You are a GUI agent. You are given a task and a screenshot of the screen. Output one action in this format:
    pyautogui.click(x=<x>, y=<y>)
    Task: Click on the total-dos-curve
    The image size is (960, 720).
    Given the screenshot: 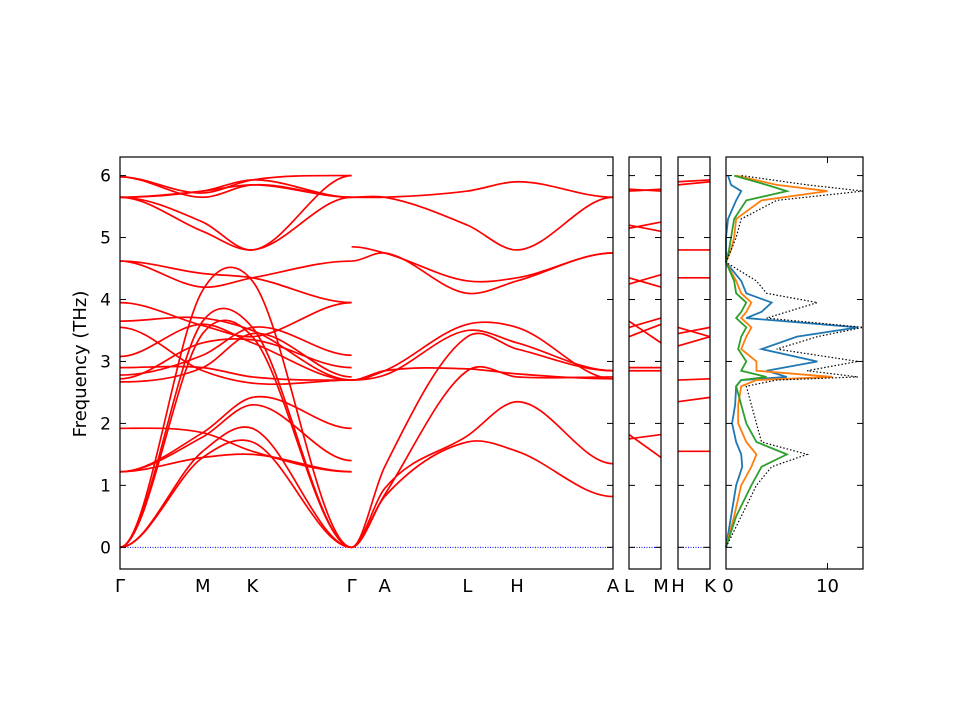 What is the action you would take?
    pyautogui.click(x=794, y=361)
    